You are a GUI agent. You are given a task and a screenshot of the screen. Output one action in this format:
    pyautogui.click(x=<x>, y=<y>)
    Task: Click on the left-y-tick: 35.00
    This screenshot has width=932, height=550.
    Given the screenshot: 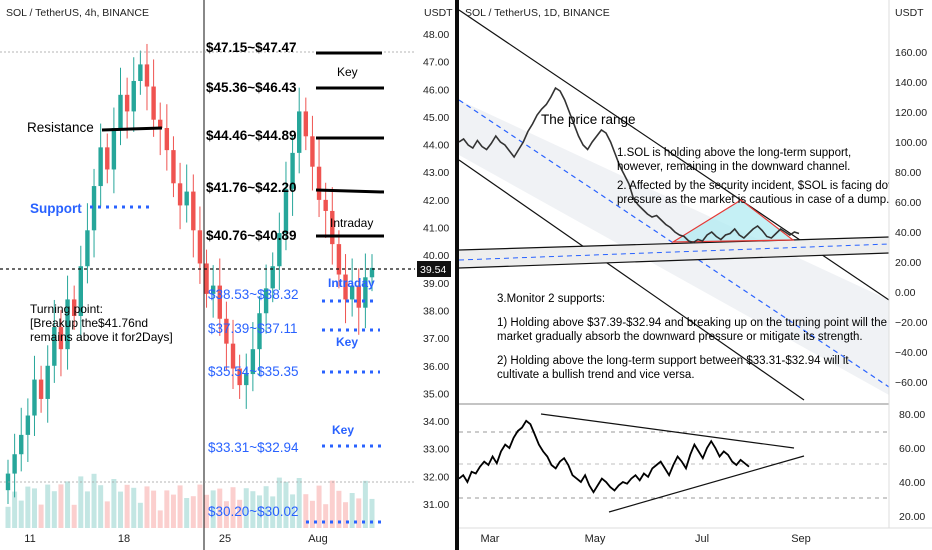 What is the action you would take?
    pyautogui.click(x=436, y=394)
    